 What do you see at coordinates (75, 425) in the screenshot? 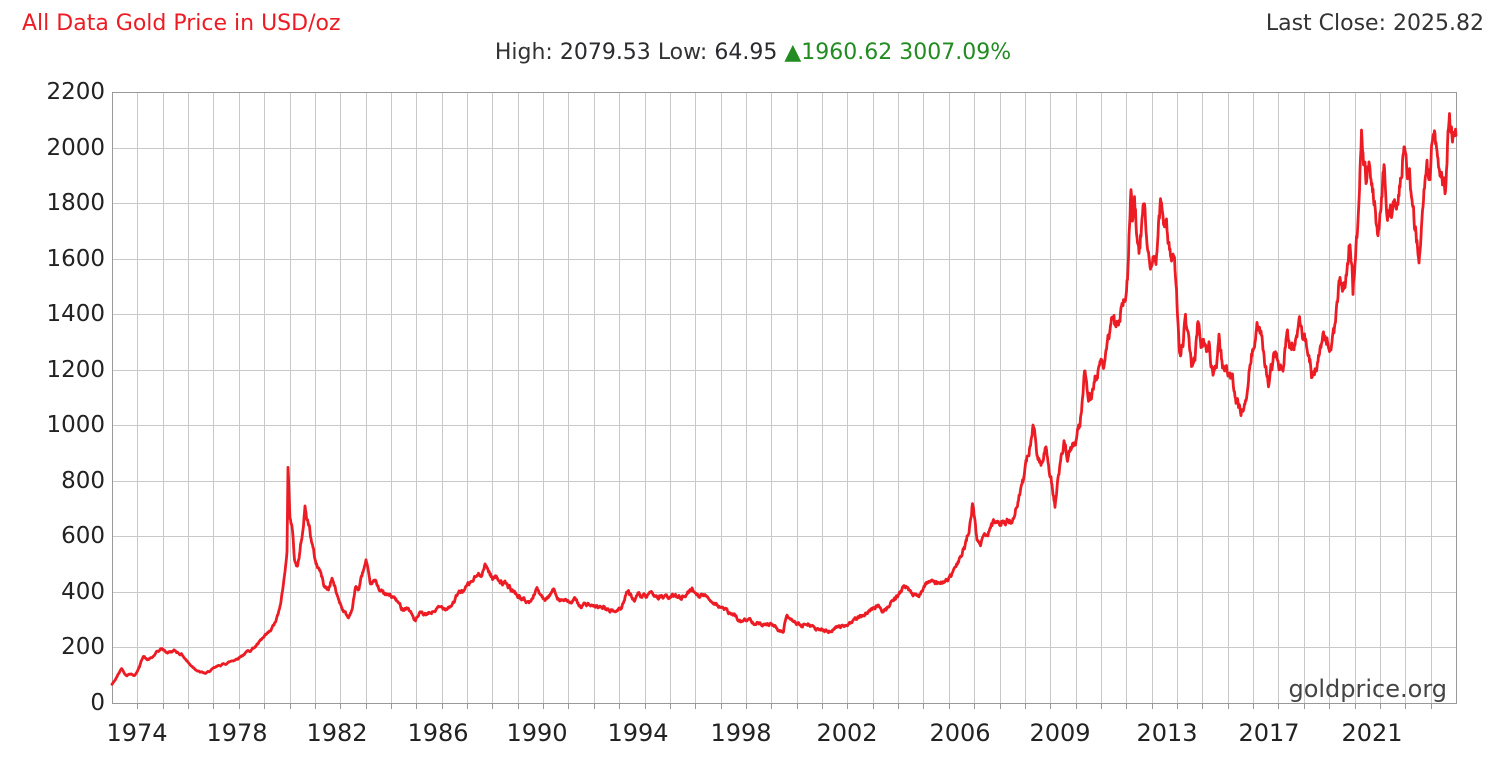
I see `y-tick-label: 1000` at bounding box center [75, 425].